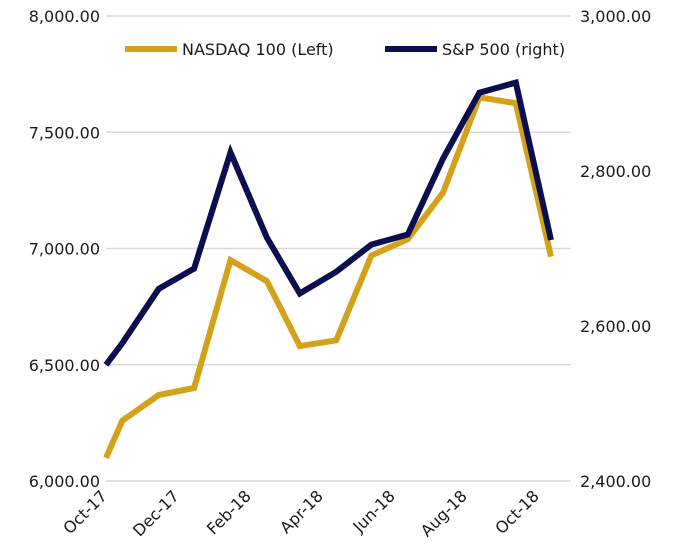 The width and height of the screenshot is (687, 548). Describe the element at coordinates (258, 49) in the screenshot. I see `legend-label-nasdaq: NASDAQ 100 (Left)` at that location.